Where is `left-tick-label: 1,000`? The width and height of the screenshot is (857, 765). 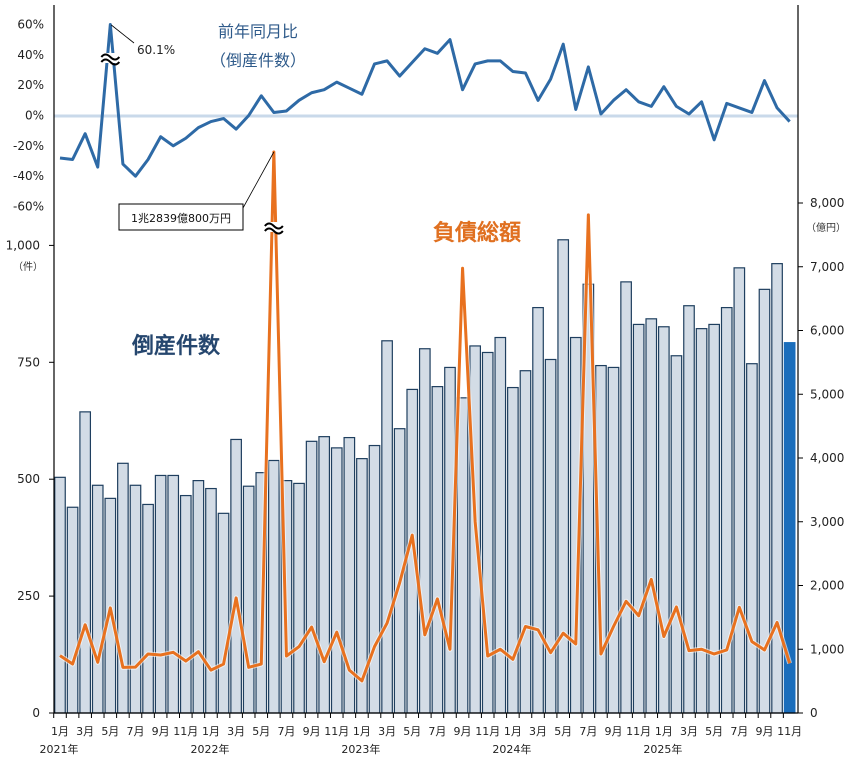 left-tick-label: 1,000 is located at coordinates (23, 245).